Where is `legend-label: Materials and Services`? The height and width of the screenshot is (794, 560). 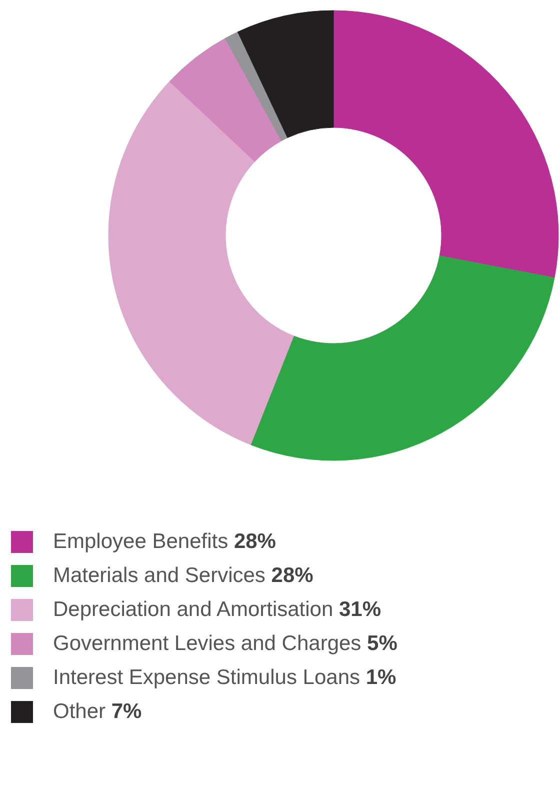
legend-label: Materials and Services is located at coordinates (159, 575).